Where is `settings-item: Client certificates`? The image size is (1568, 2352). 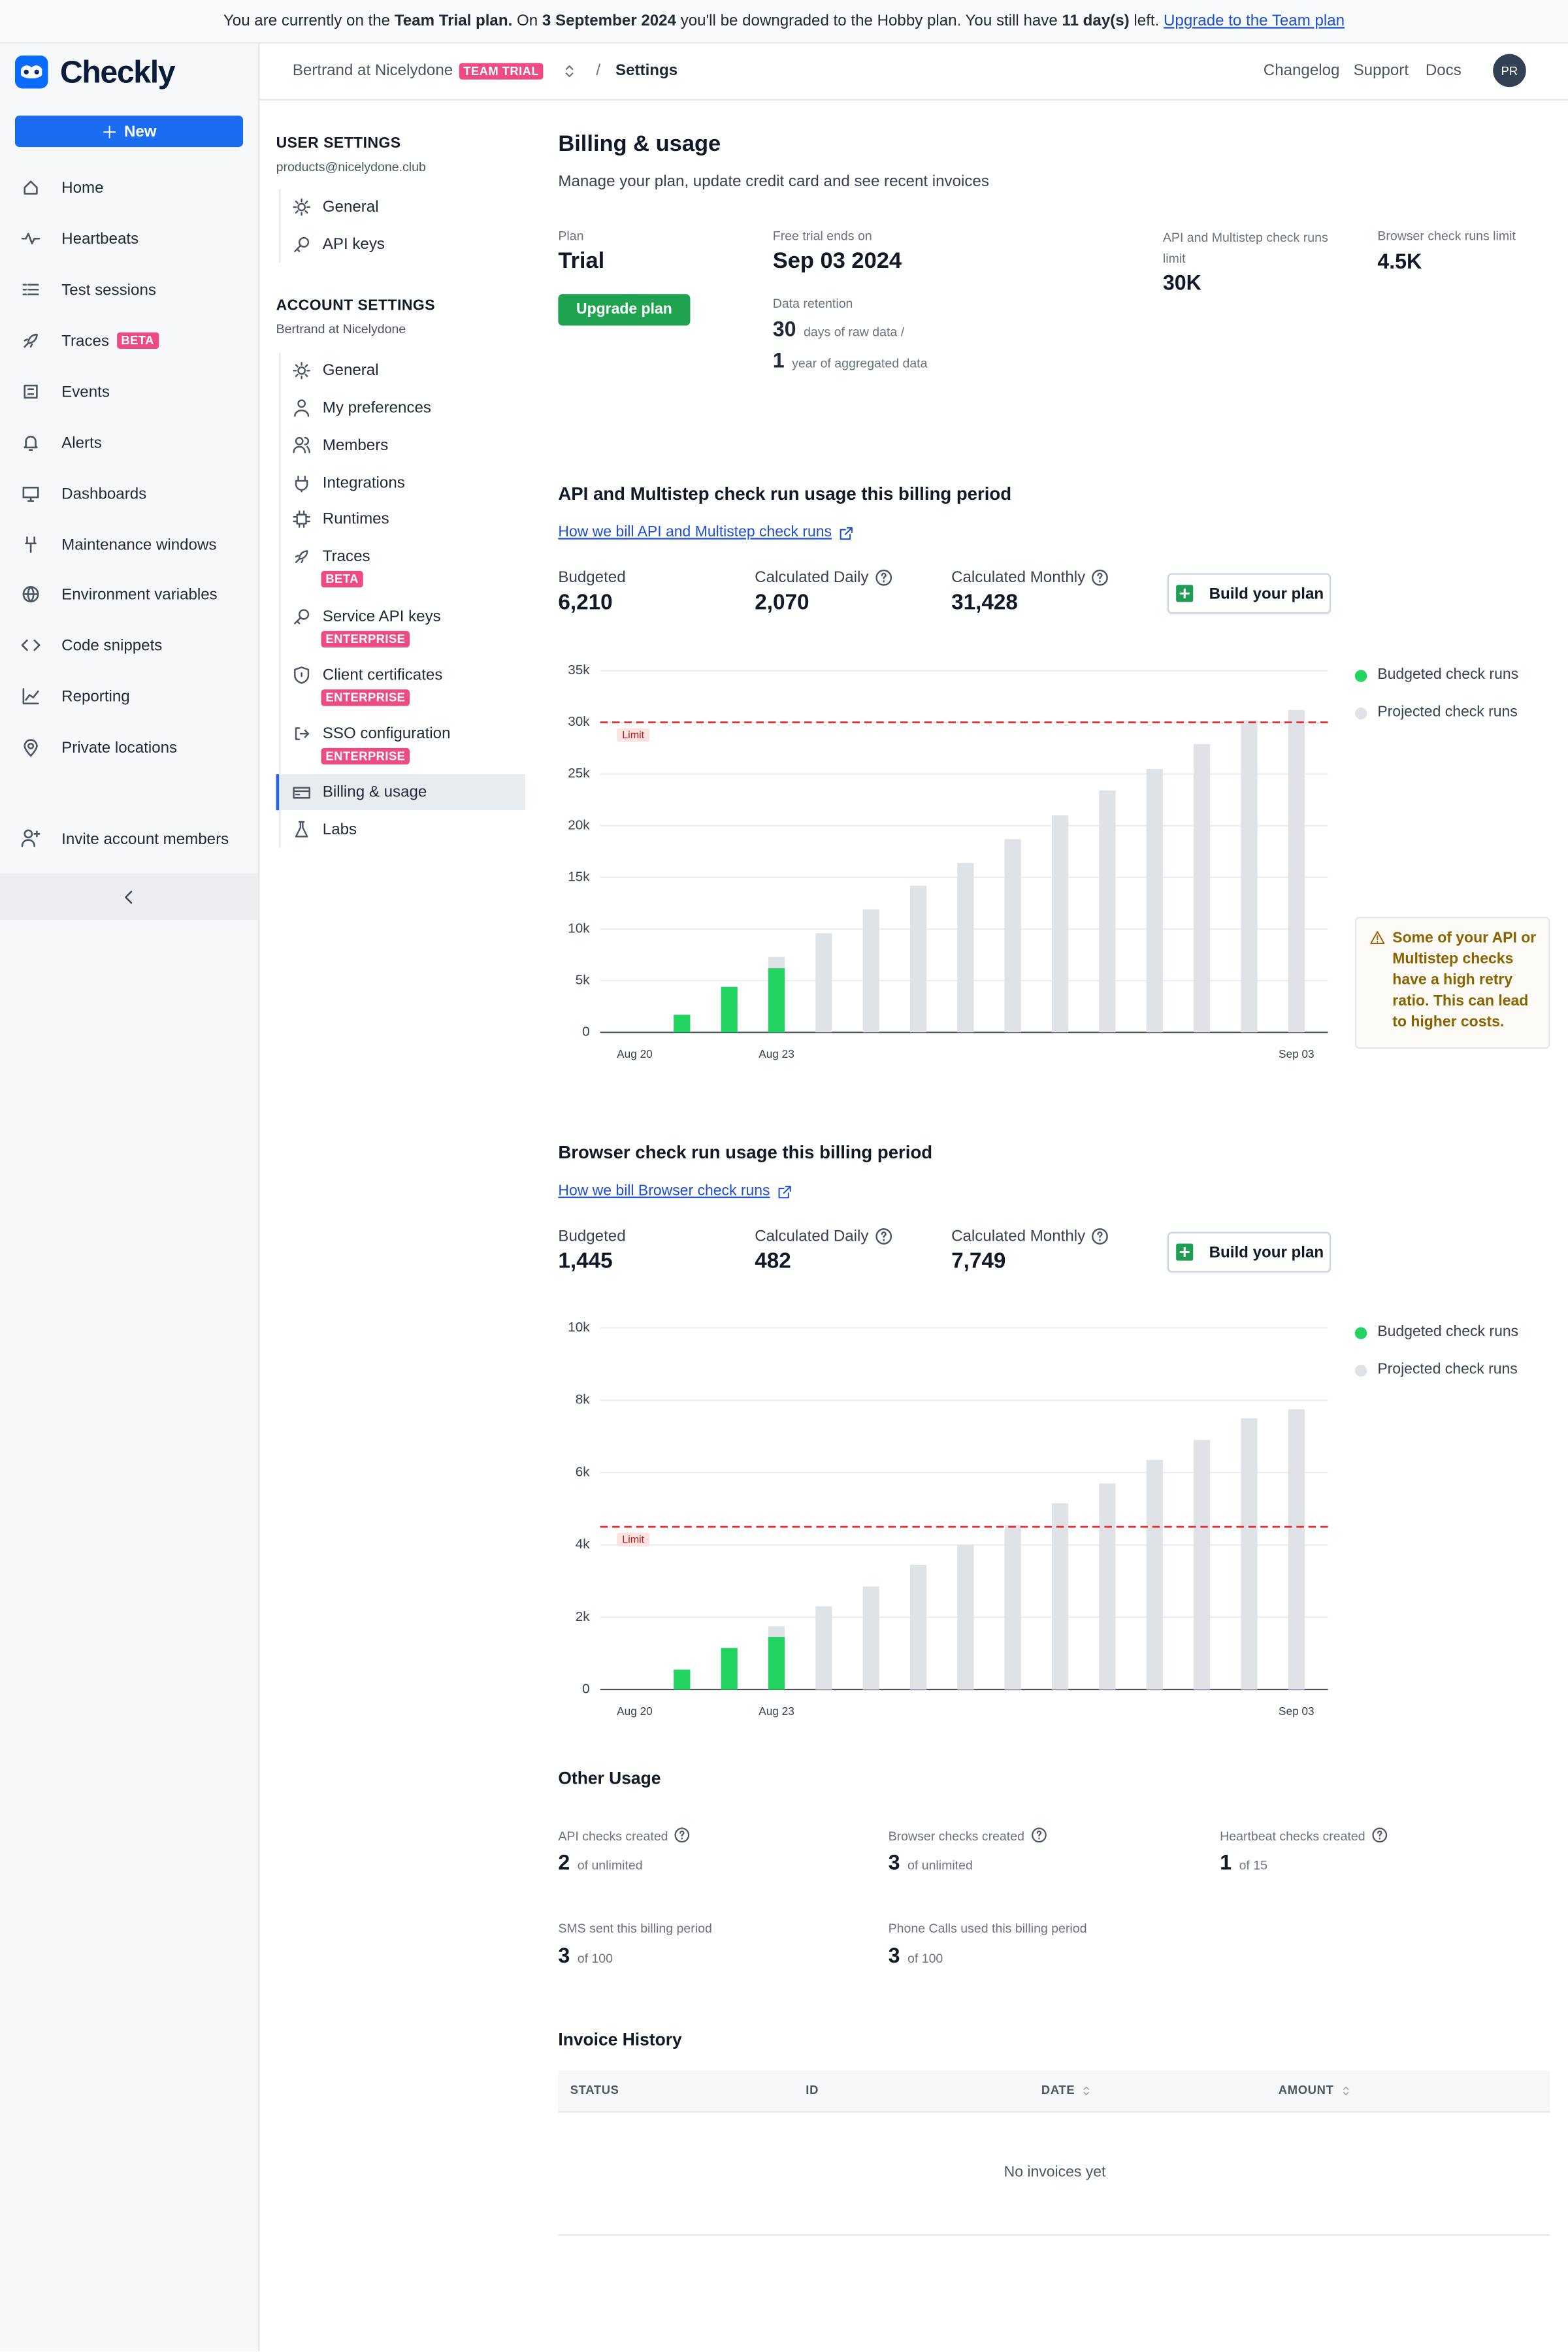
settings-item: Client certificates is located at coordinates (367, 675).